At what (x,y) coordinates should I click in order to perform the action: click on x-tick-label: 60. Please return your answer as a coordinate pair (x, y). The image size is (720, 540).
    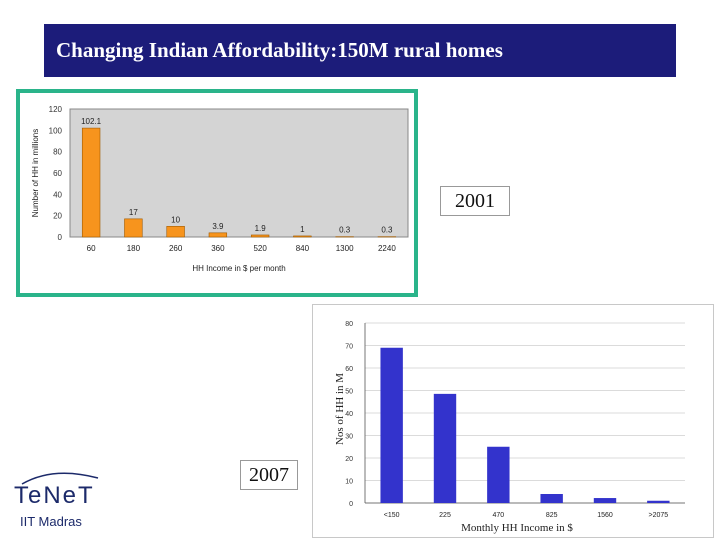
    Looking at the image, I should click on (91, 248).